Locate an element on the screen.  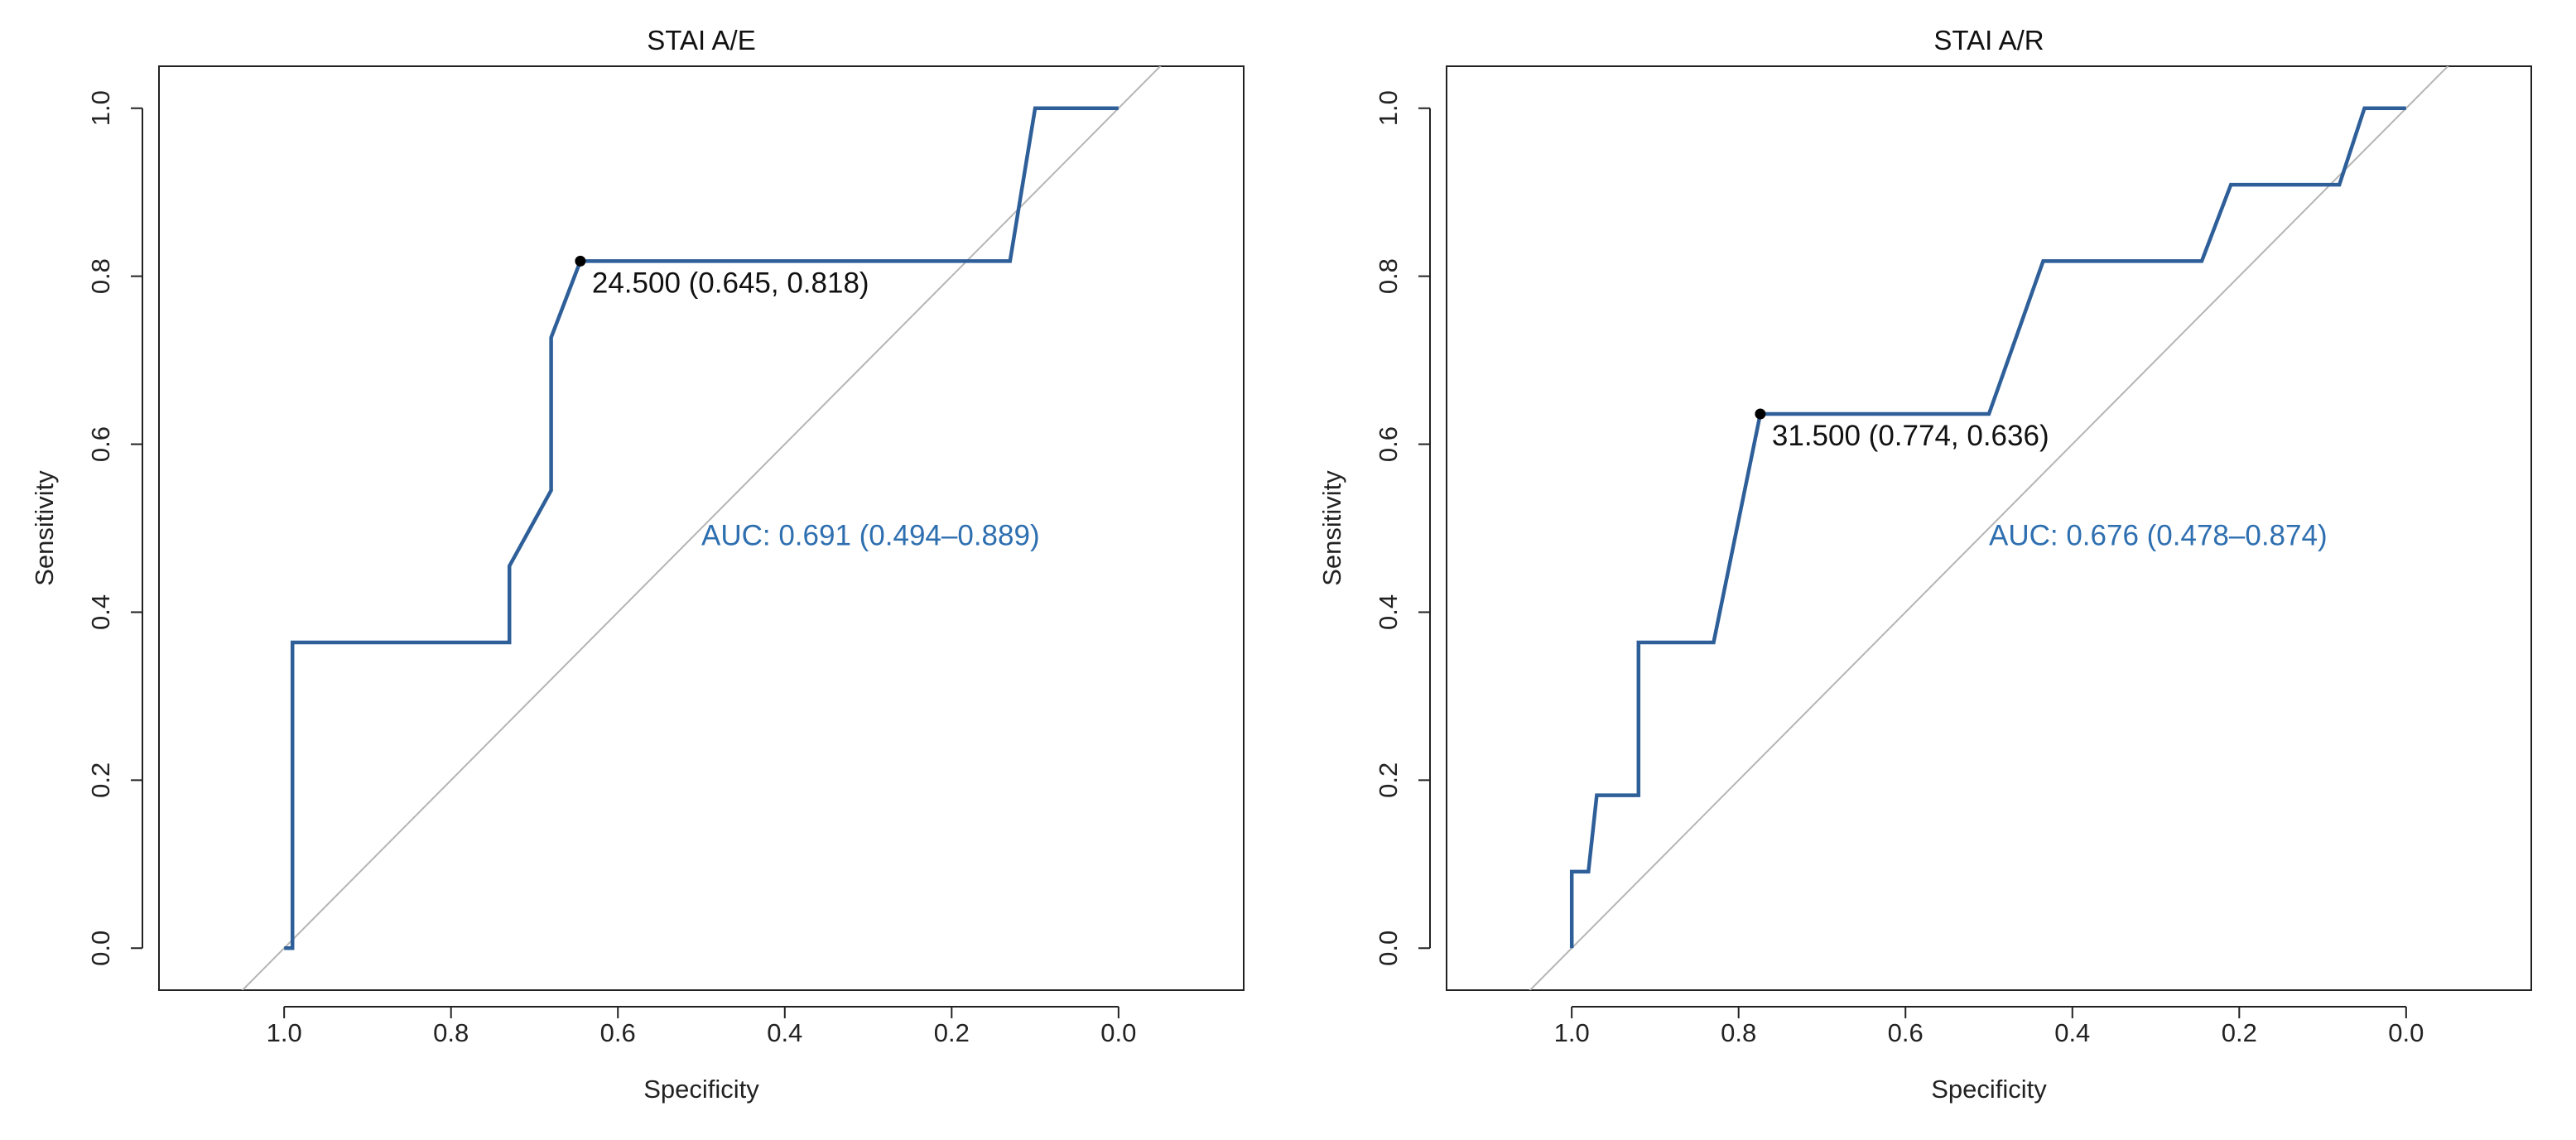
auc-label: AUC: 0.676 (0.478–0.874) is located at coordinates (2158, 535).